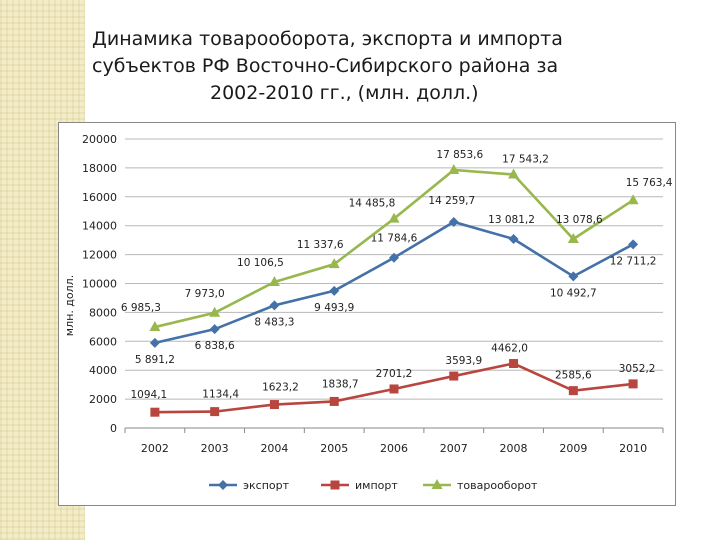 This screenshot has width=720, height=540. Describe the element at coordinates (205, 294) in the screenshot. I see `series-turnover-data-label: 7 973,0` at that location.